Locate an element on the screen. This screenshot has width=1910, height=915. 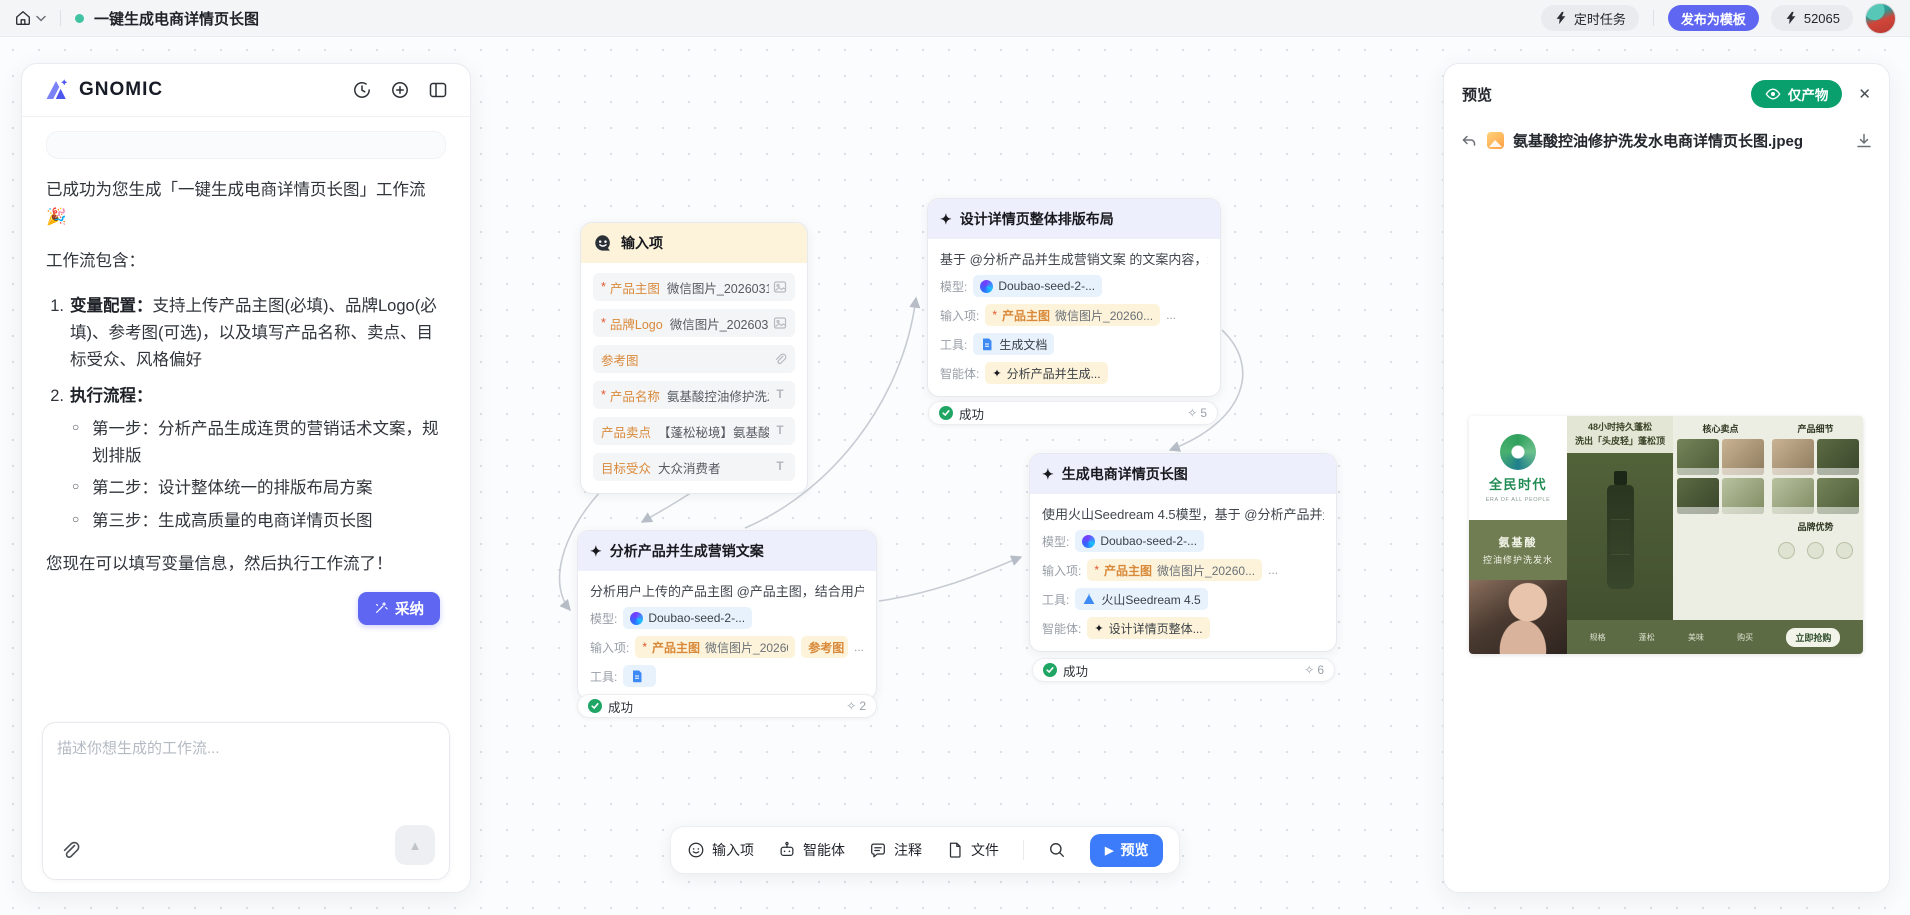
input-ref-chip: 参考图 is located at coordinates (824, 647).